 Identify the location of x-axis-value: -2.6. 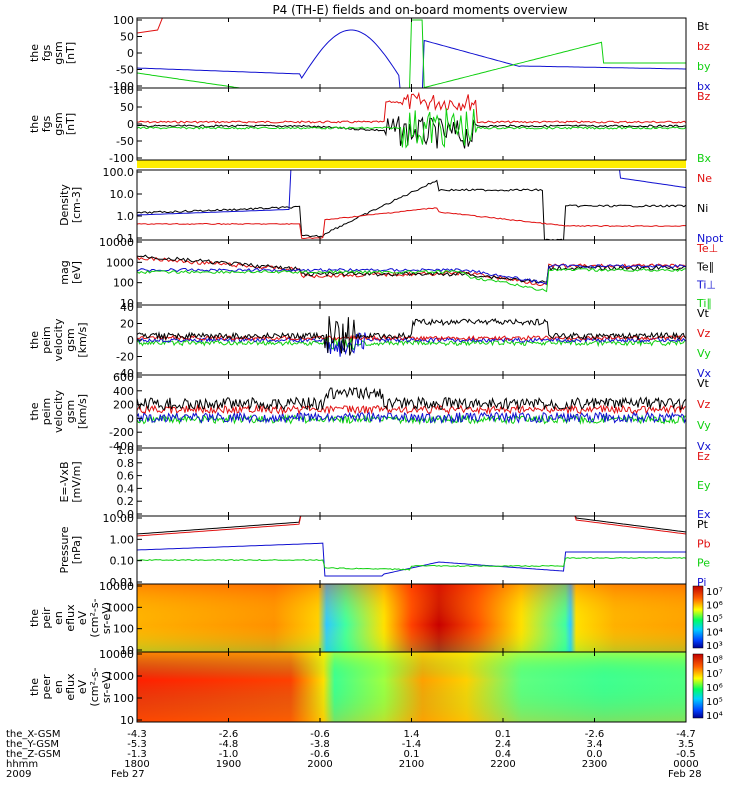
(229, 734).